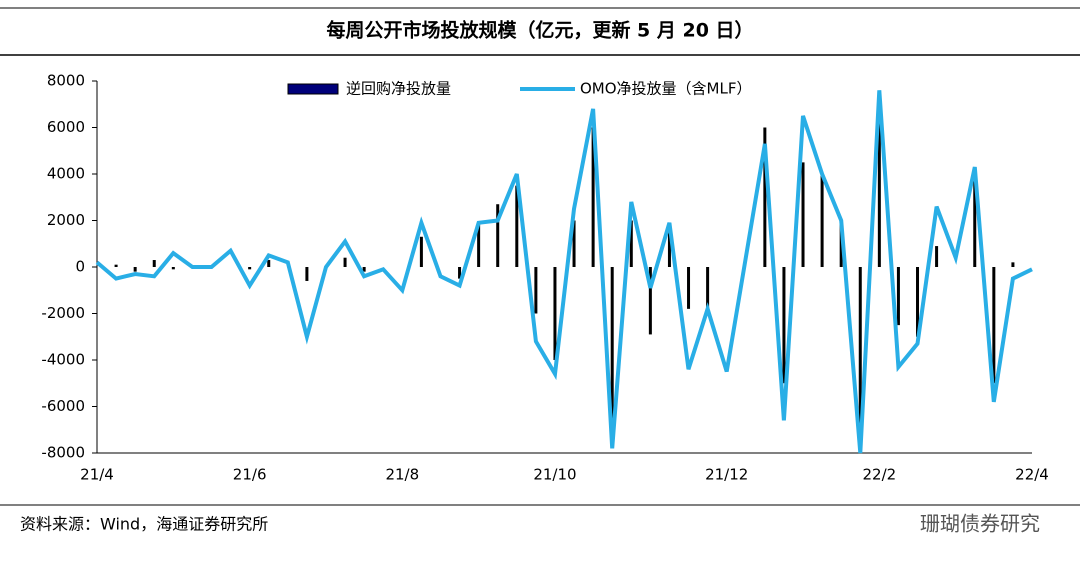 The width and height of the screenshot is (1080, 575). What do you see at coordinates (402, 475) in the screenshot?
I see `x-tick-label: 21/8` at bounding box center [402, 475].